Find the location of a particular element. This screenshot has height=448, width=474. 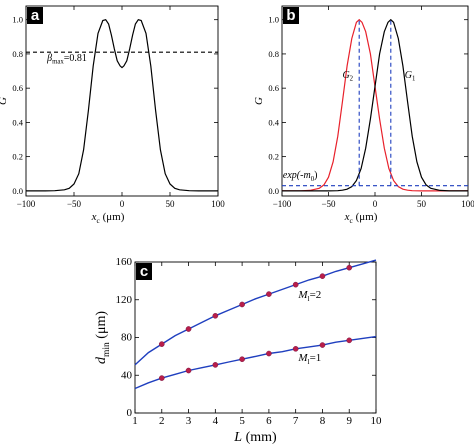

panel-letter: a is located at coordinates (35, 15).